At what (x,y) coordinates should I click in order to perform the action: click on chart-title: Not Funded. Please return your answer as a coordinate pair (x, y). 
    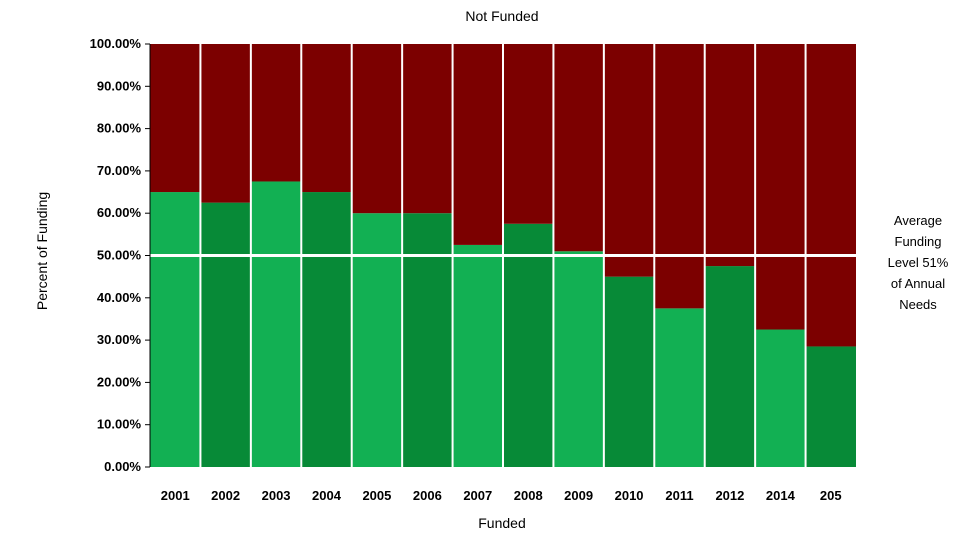
    Looking at the image, I should click on (501, 16).